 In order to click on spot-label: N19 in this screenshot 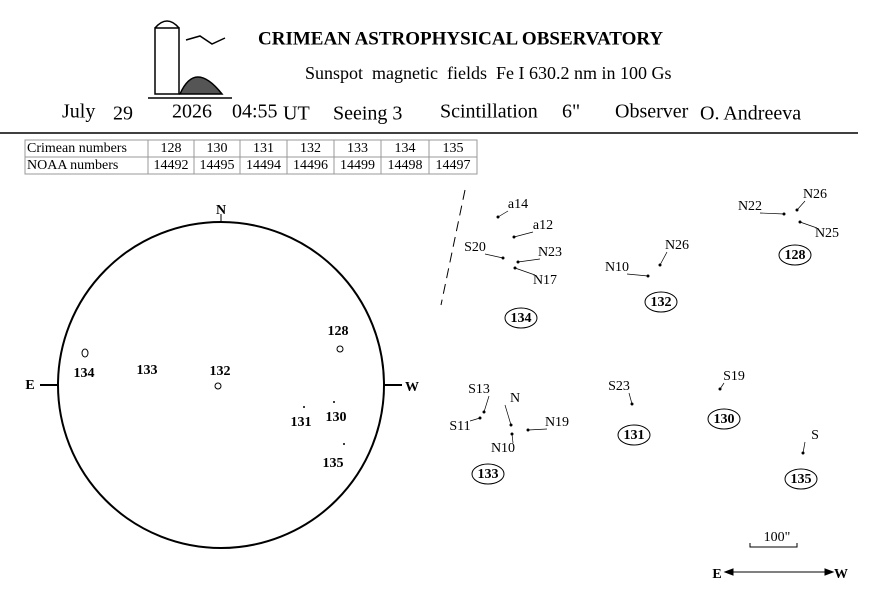, I will do `click(557, 422)`.